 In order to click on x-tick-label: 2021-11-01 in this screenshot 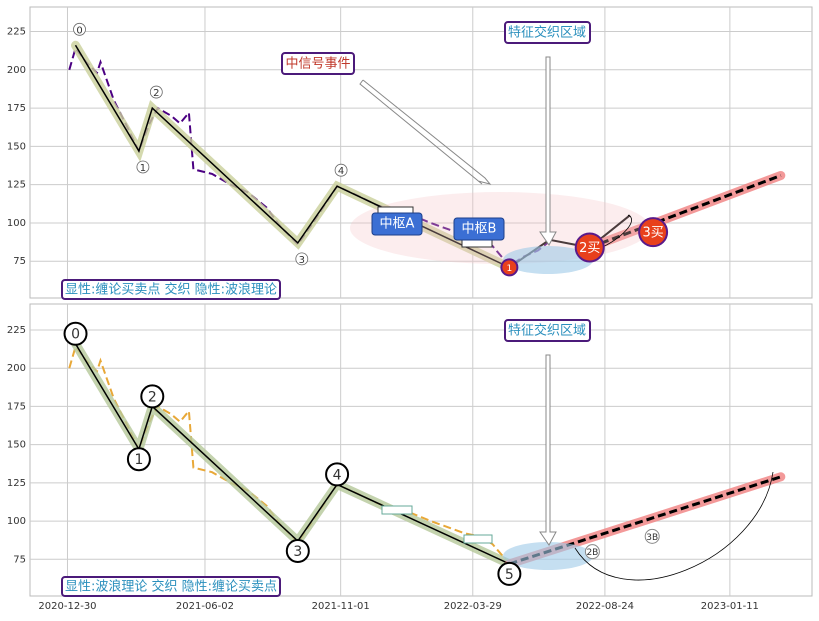, I will do `click(341, 606)`.